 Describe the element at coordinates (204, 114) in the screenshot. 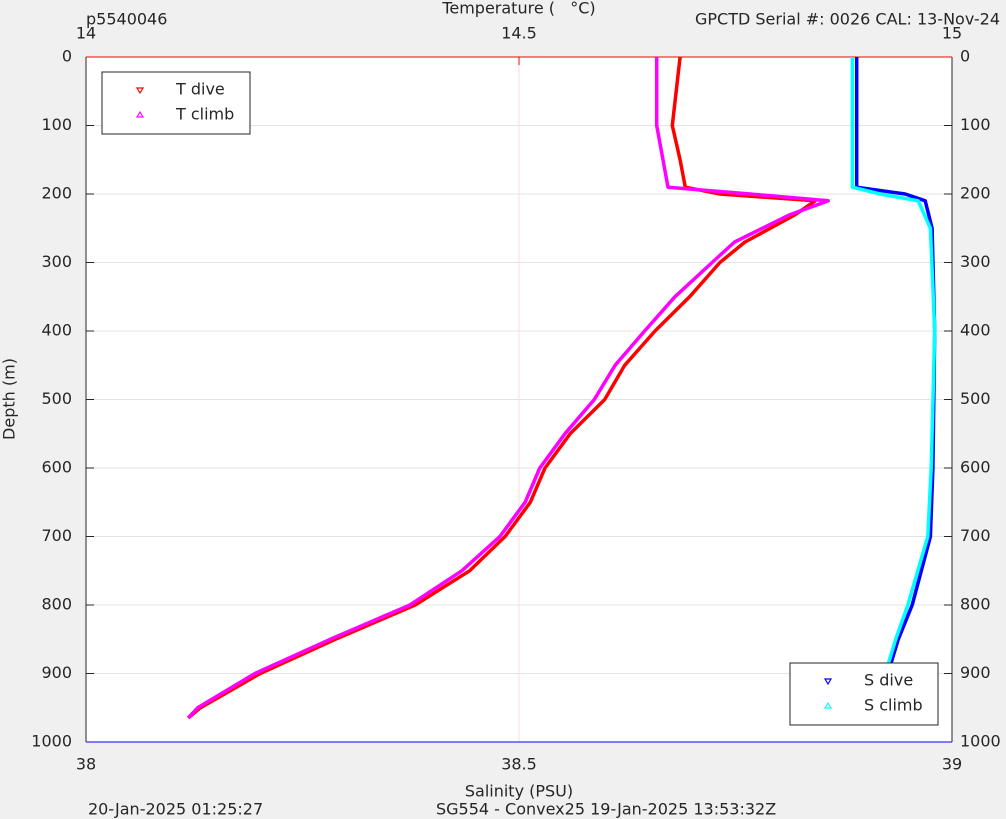

I see `legend-label: T climb` at that location.